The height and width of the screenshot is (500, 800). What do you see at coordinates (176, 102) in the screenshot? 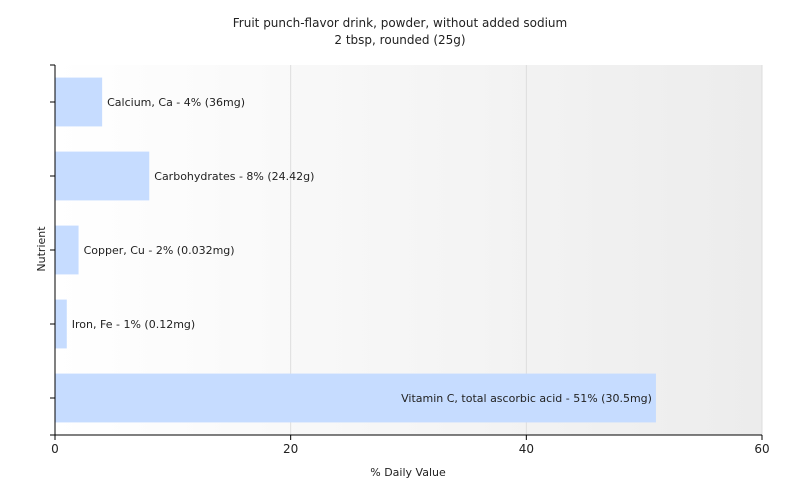
I see `bar-label: Calcium, Ca - 4% (36mg)` at bounding box center [176, 102].